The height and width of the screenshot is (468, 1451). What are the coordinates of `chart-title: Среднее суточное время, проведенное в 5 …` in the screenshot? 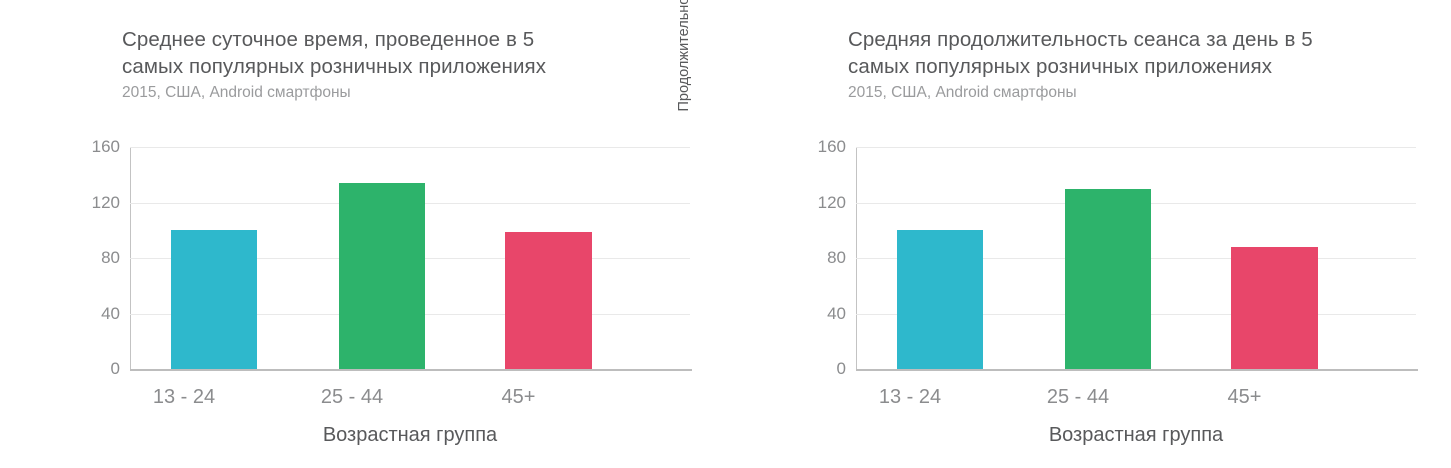 It's located at (334, 53).